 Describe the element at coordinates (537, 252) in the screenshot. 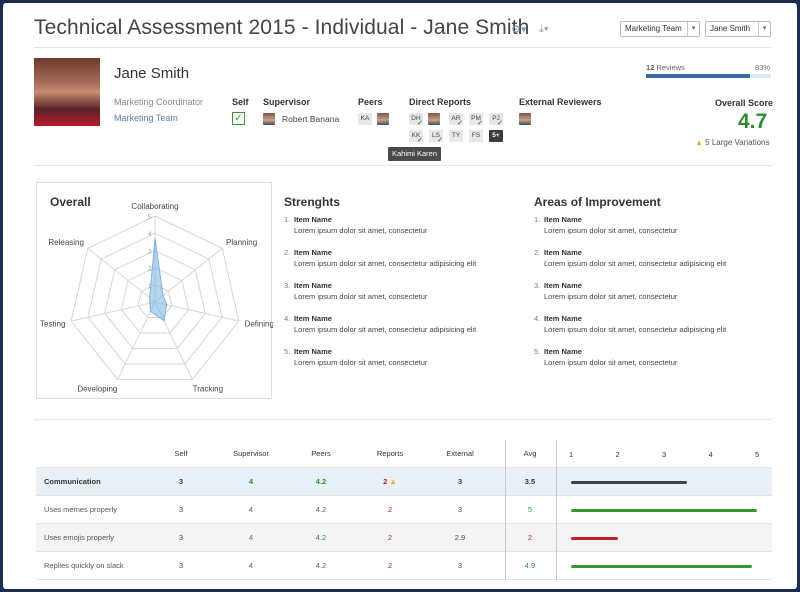

I see `improvement-number: 2.` at that location.